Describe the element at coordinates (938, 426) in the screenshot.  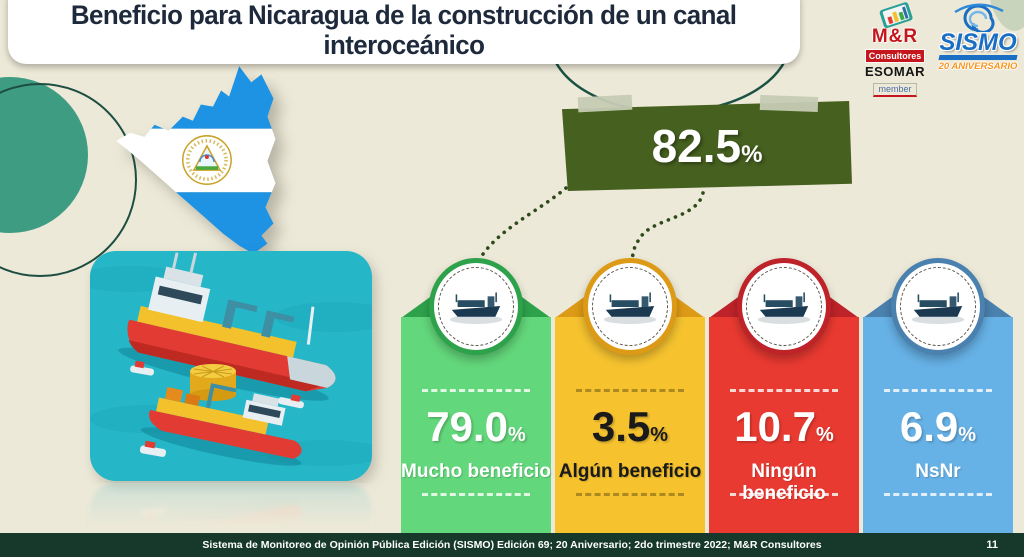
I see `percentage-value: 6.9%` at that location.